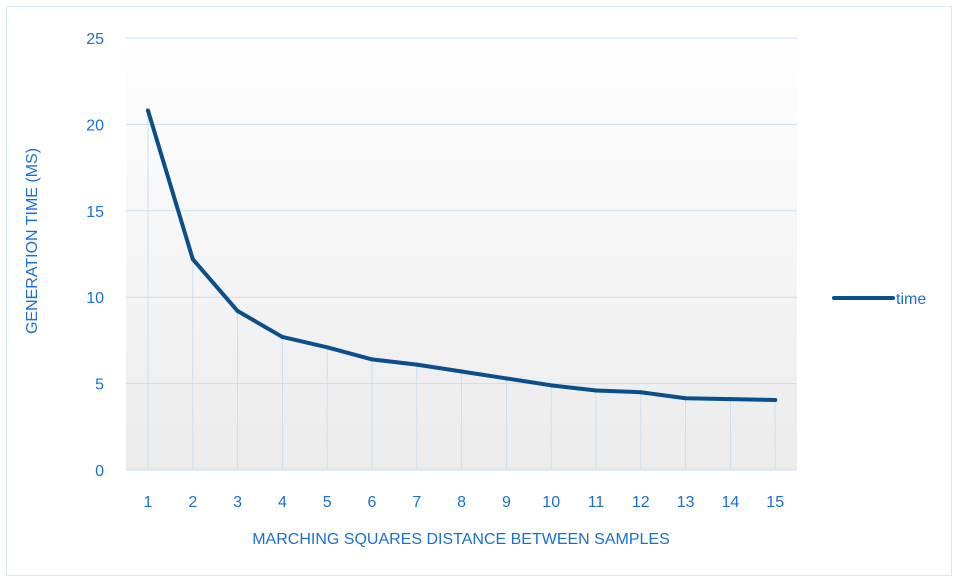  I want to click on legend-label-time: time, so click(911, 299).